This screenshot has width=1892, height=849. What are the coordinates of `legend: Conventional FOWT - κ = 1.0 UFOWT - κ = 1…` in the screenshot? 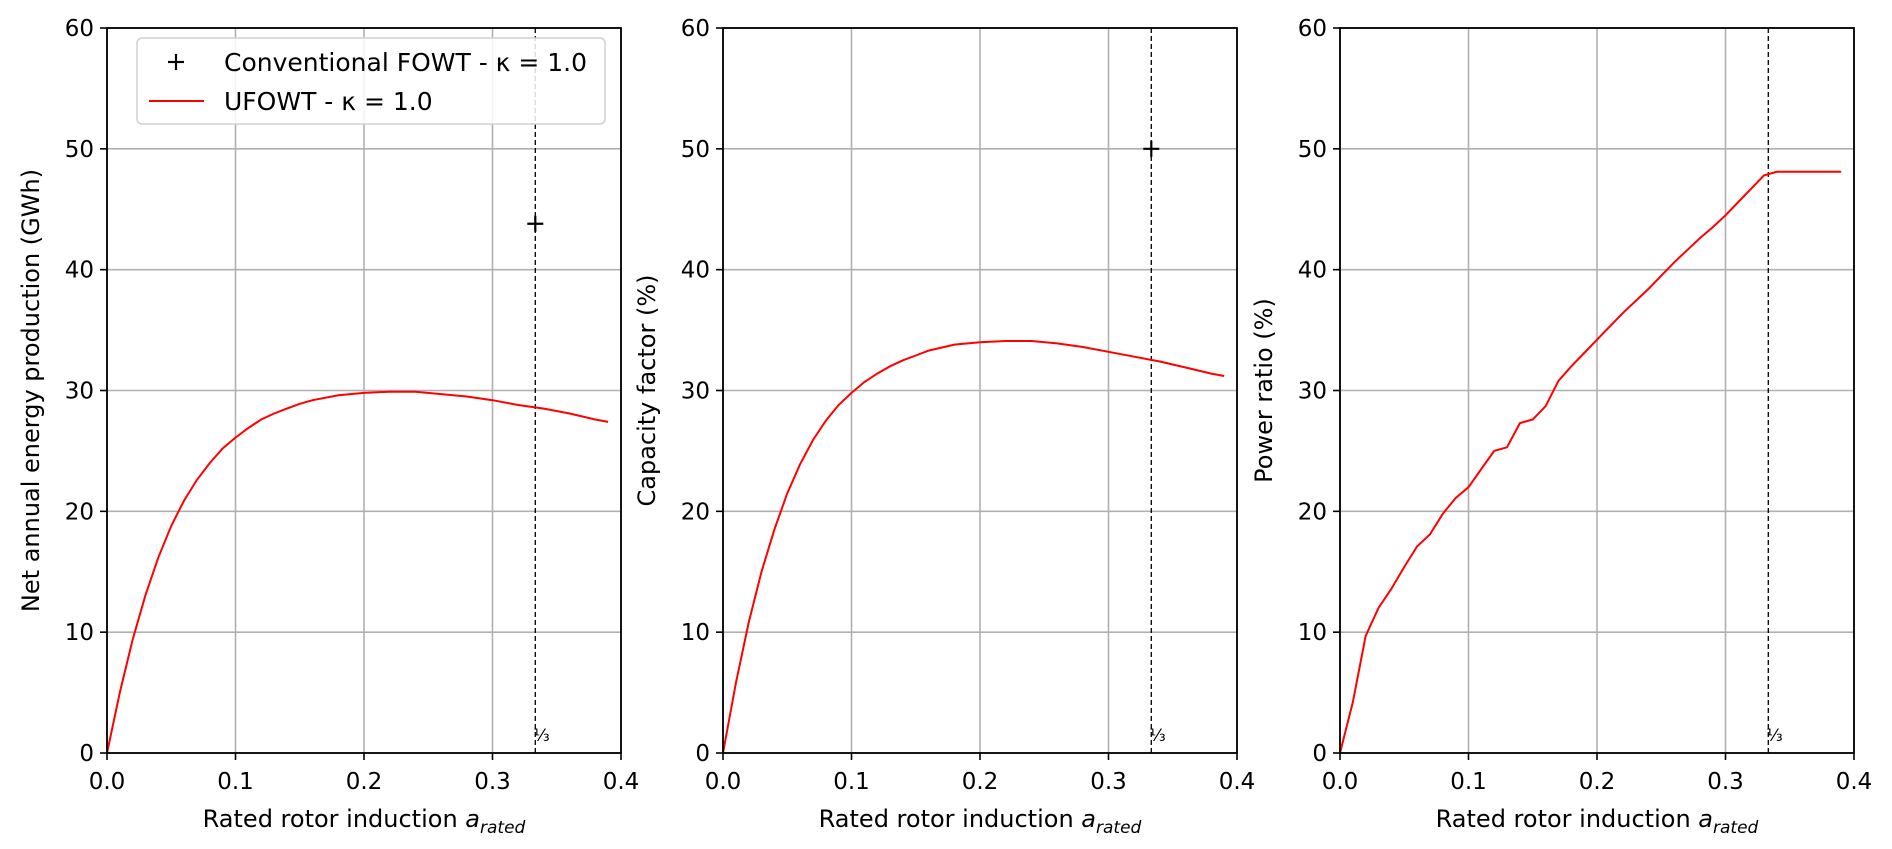 It's located at (371, 81).